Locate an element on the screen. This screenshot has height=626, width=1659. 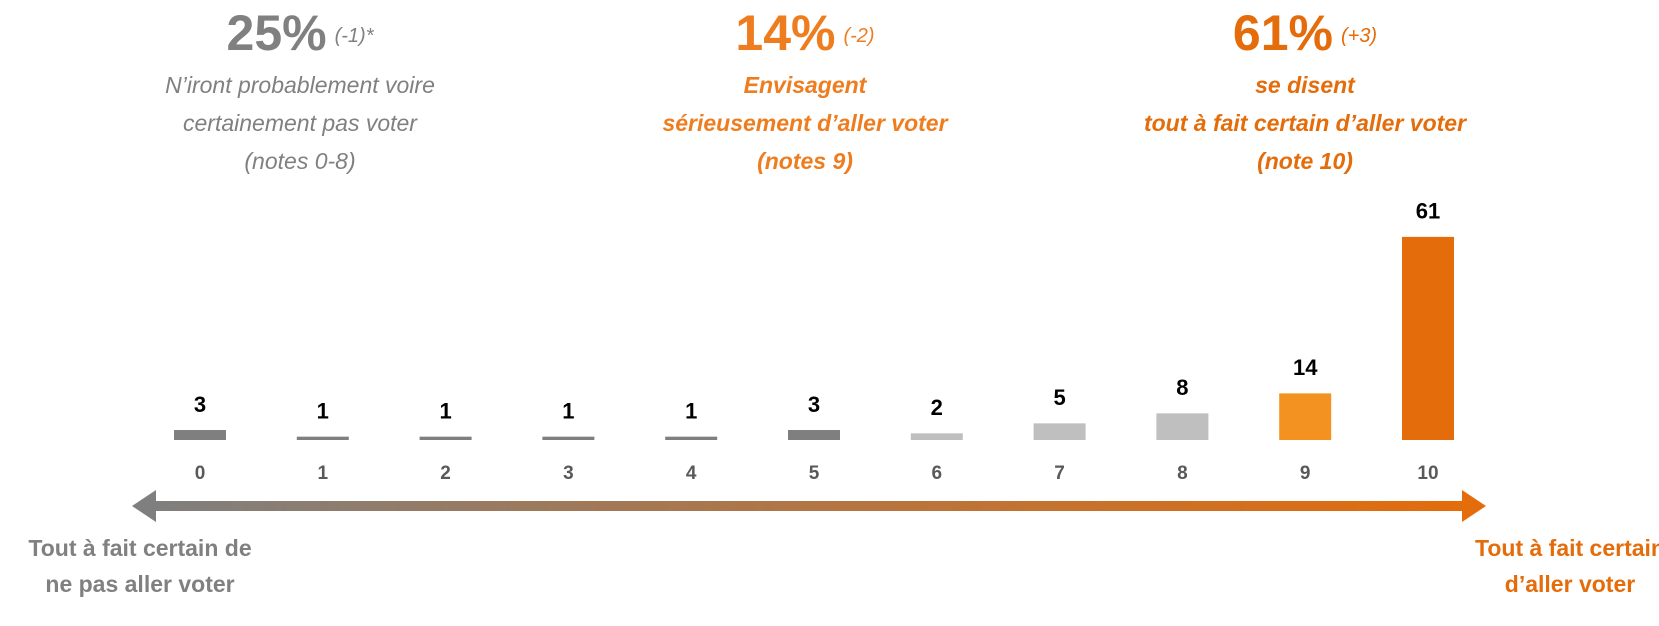
x-tick-label: 4 is located at coordinates (691, 473).